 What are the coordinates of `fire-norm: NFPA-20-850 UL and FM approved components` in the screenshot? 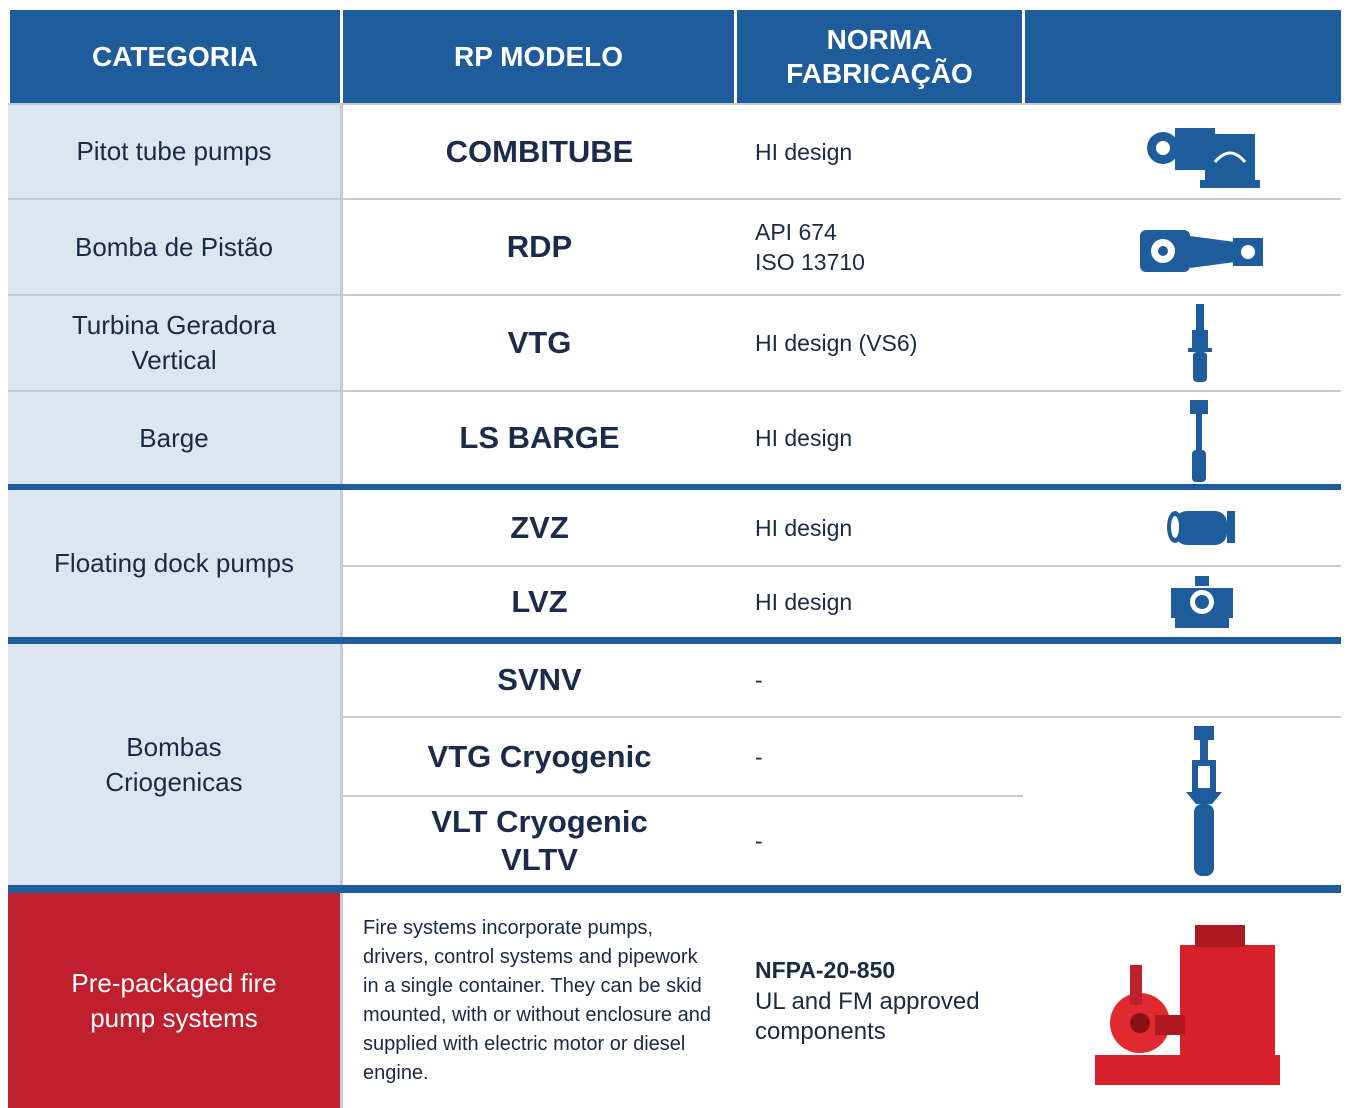 It's located at (879, 1000).